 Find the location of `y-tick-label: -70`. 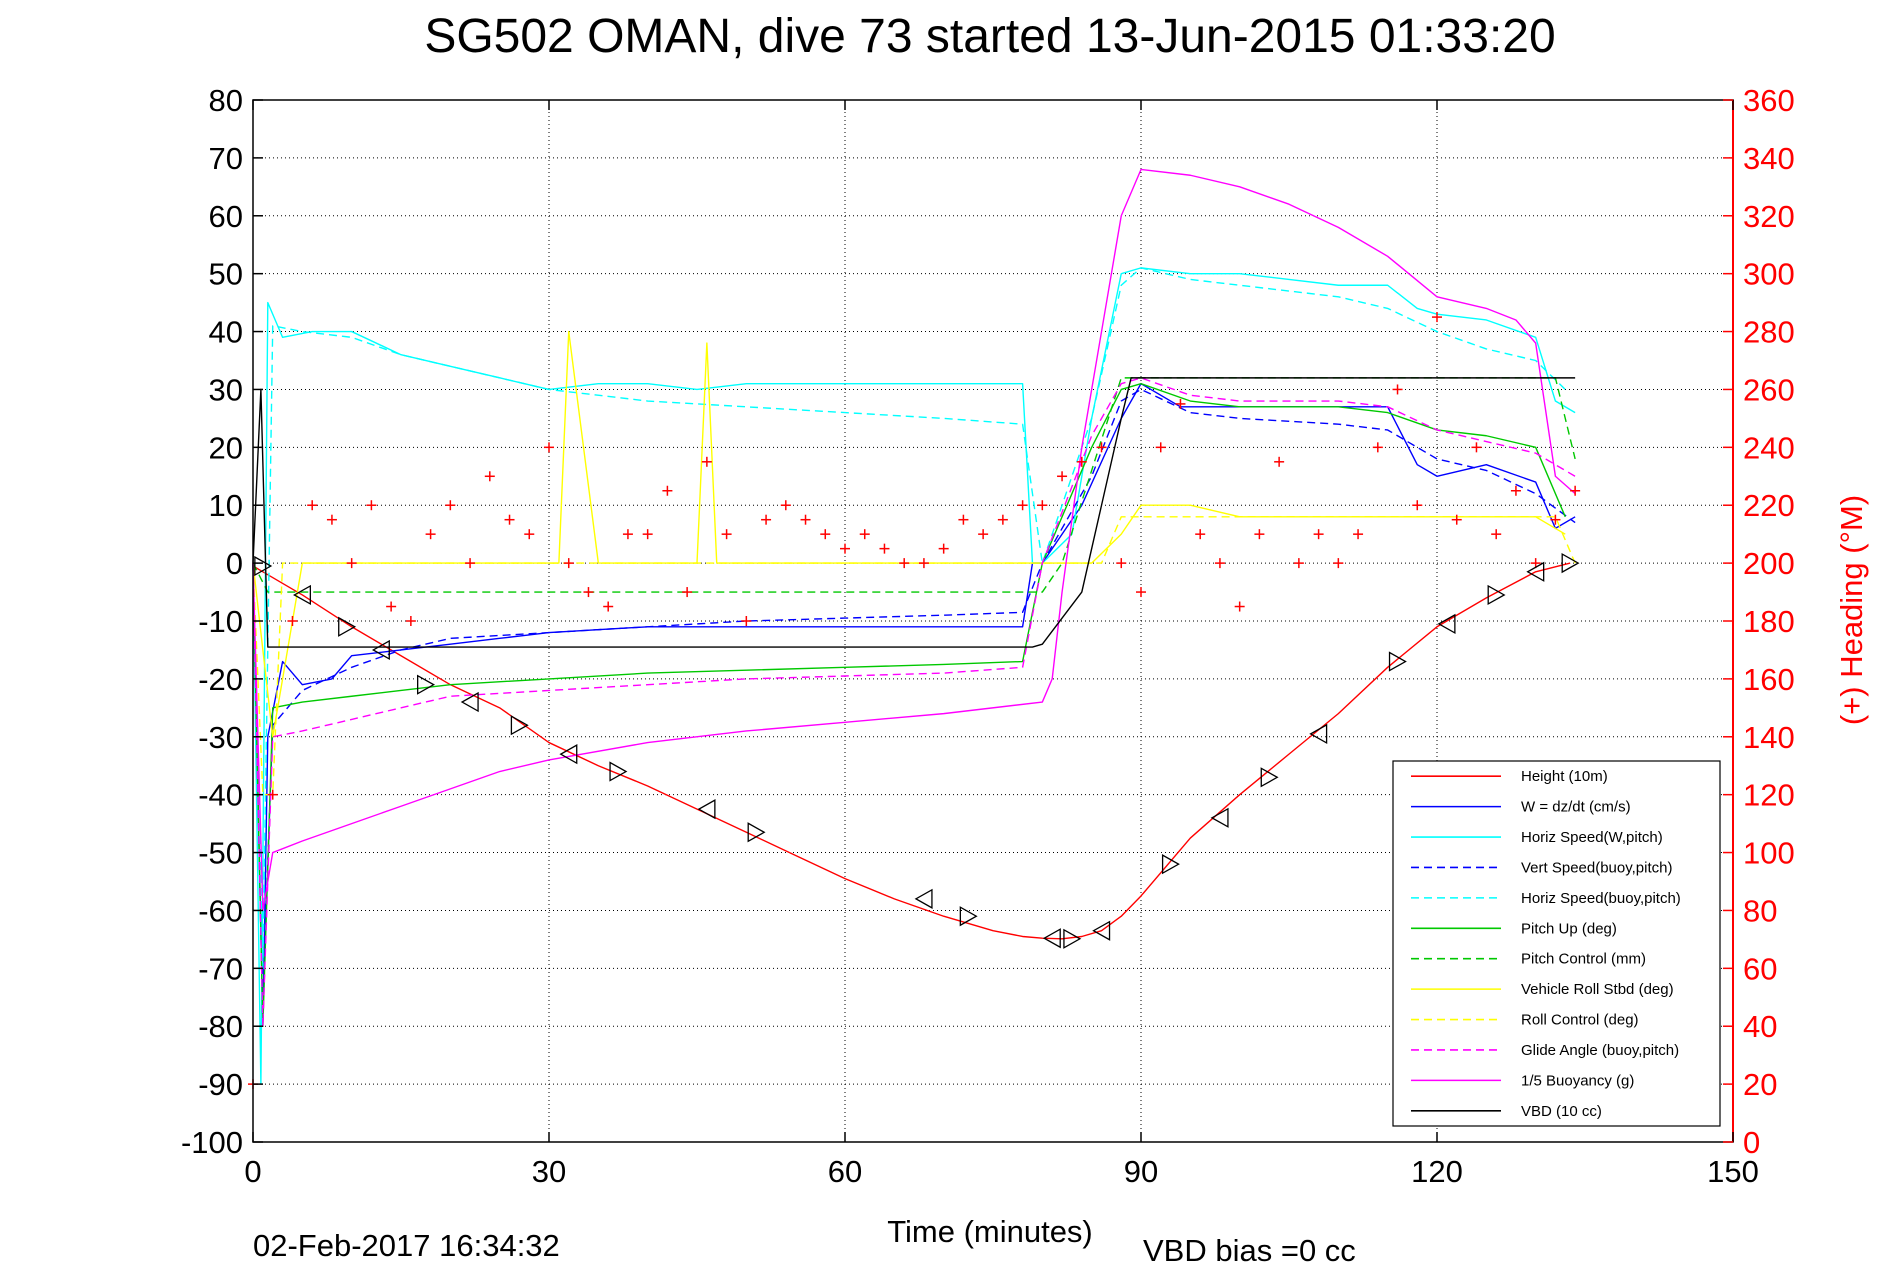

y-tick-label: -70 is located at coordinates (220, 968).